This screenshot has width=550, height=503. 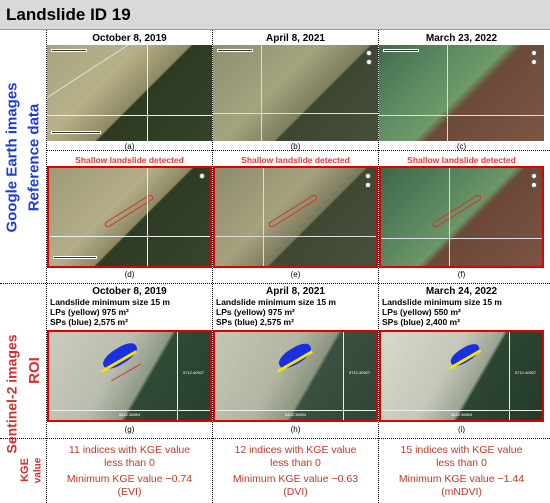 I want to click on kge-min-1-value: Minimum KGE value −0.74, so click(x=129, y=479).